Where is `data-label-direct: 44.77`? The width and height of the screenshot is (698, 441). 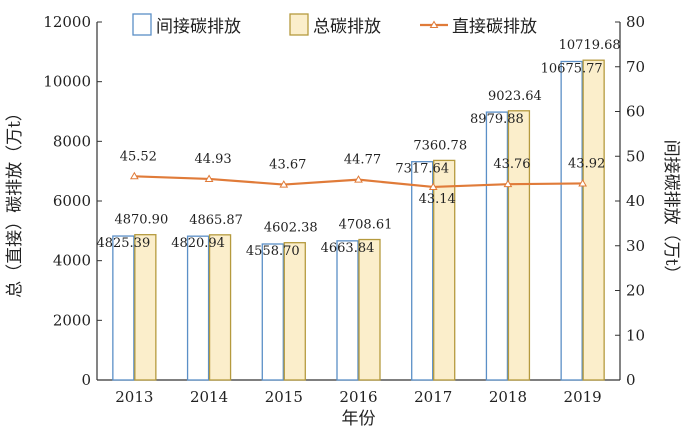
data-label-direct: 44.77 is located at coordinates (362, 160).